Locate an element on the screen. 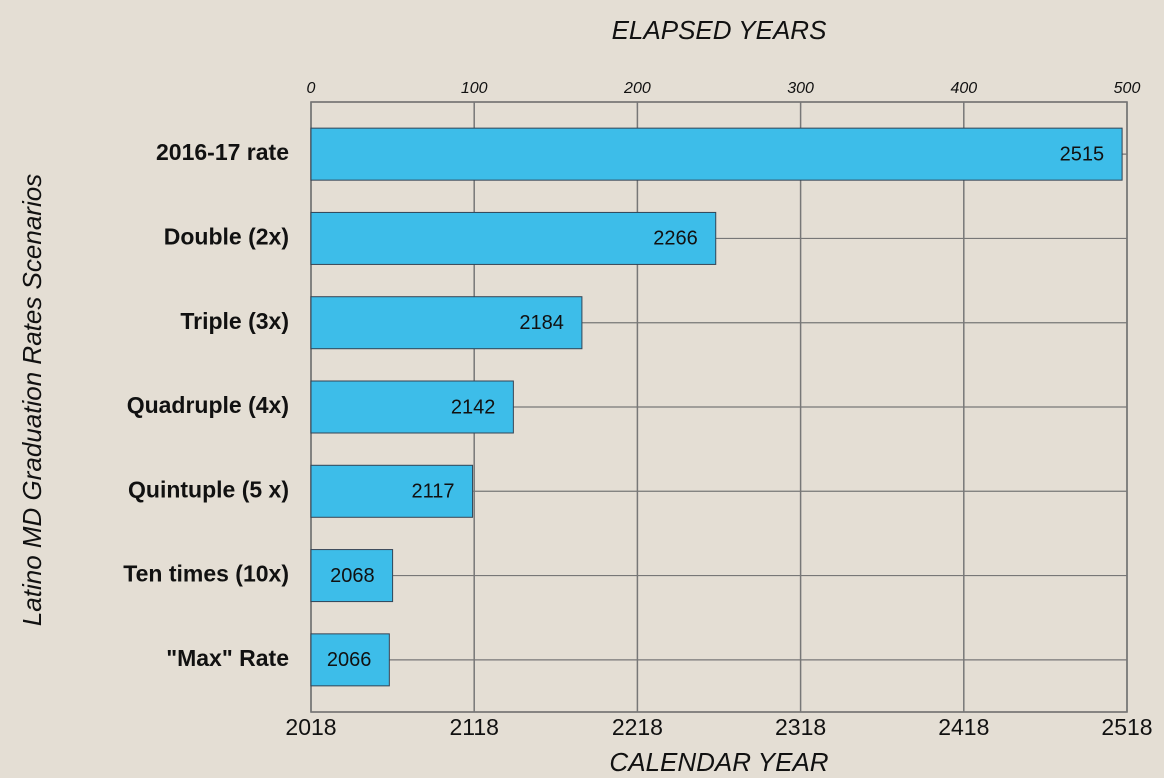 This screenshot has height=778, width=1164. y-tick-label: Ten times (10x) is located at coordinates (206, 574).